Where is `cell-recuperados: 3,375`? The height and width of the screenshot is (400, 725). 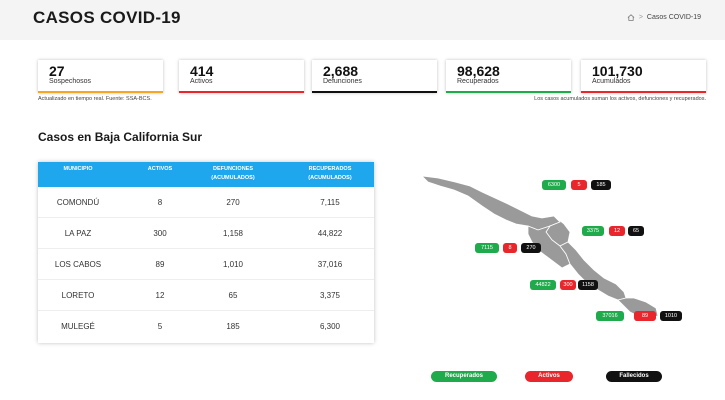 cell-recuperados: 3,375 is located at coordinates (330, 295).